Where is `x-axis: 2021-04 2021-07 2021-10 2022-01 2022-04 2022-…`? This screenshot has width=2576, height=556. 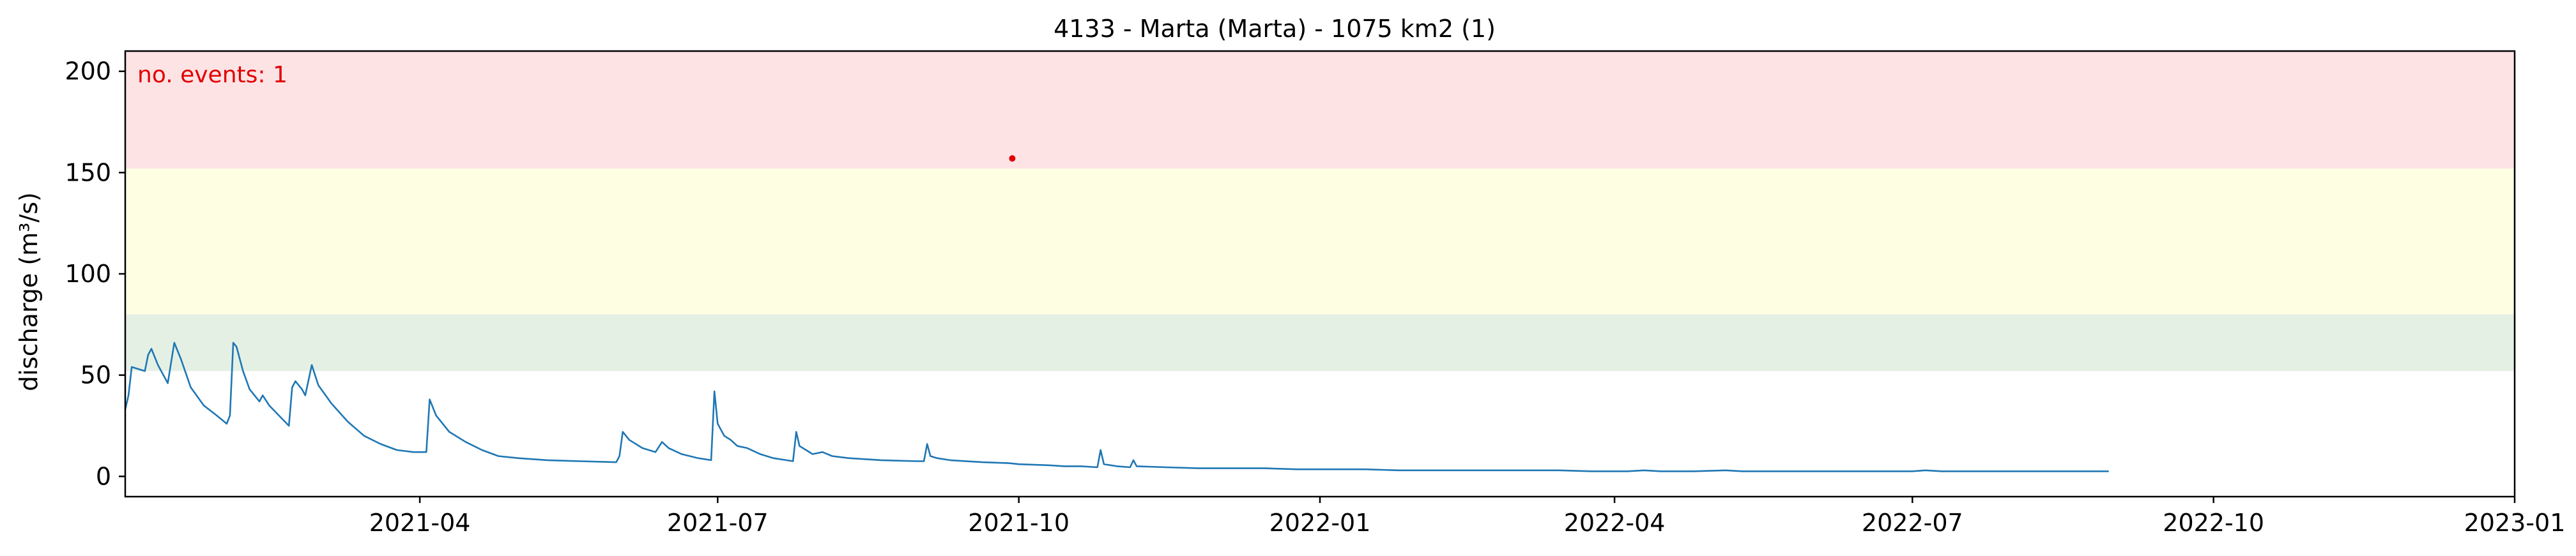 x-axis: 2021-04 2021-07 2021-10 2022-01 2022-04 2022-… is located at coordinates (1467, 517).